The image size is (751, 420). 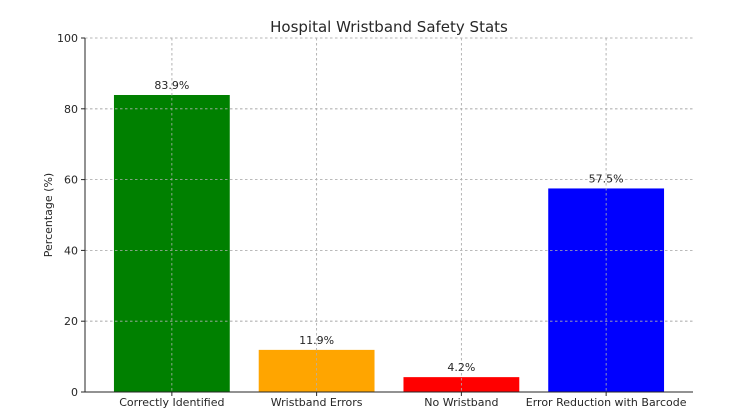 I want to click on y-tick-label: 40, so click(x=71, y=250).